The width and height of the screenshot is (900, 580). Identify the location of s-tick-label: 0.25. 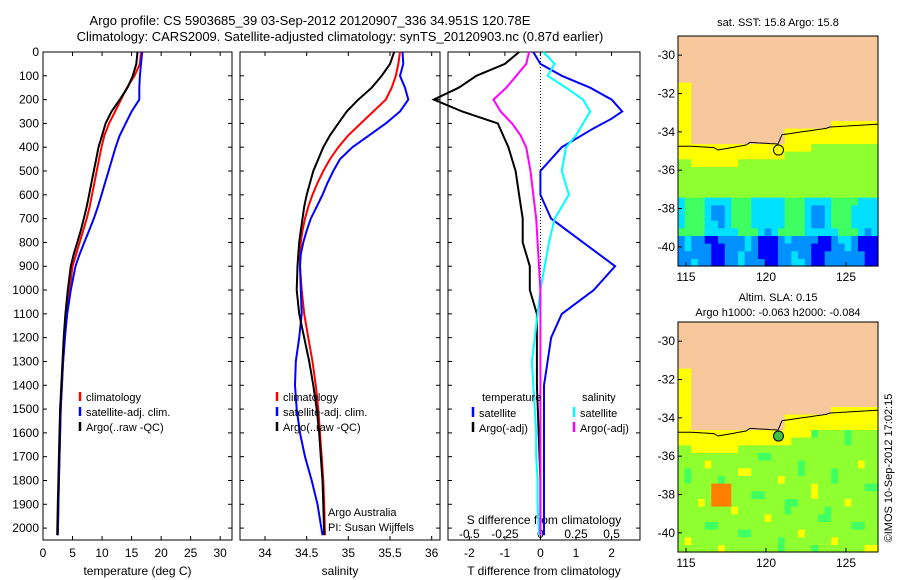
(576, 534).